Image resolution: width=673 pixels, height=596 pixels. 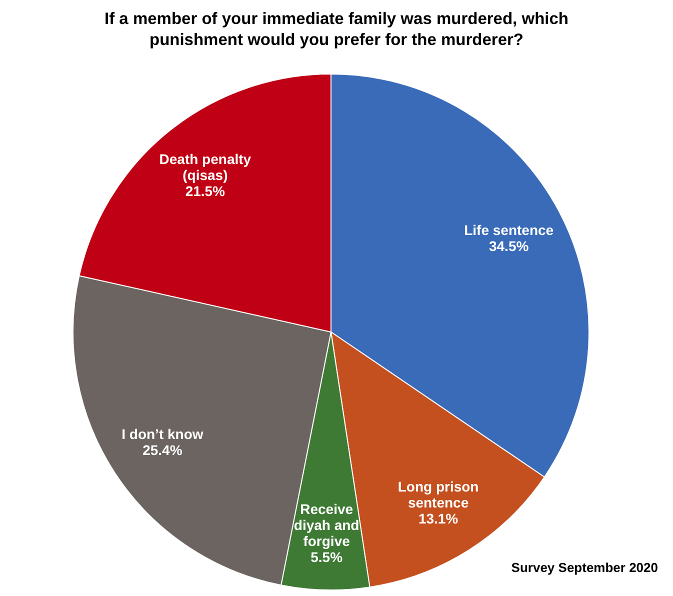 I want to click on data-label: 13.1%, so click(x=438, y=518).